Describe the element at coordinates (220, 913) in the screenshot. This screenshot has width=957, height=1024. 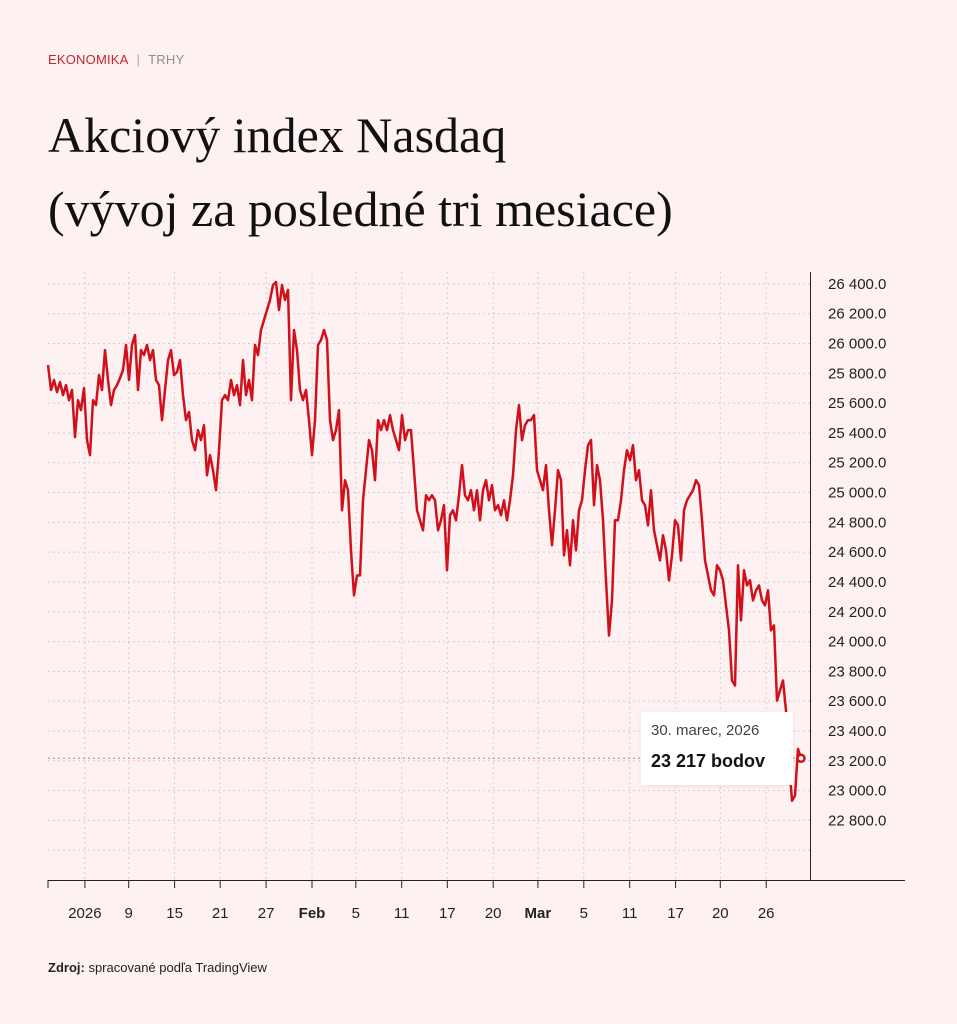
I see `x-tick-label: 21` at that location.